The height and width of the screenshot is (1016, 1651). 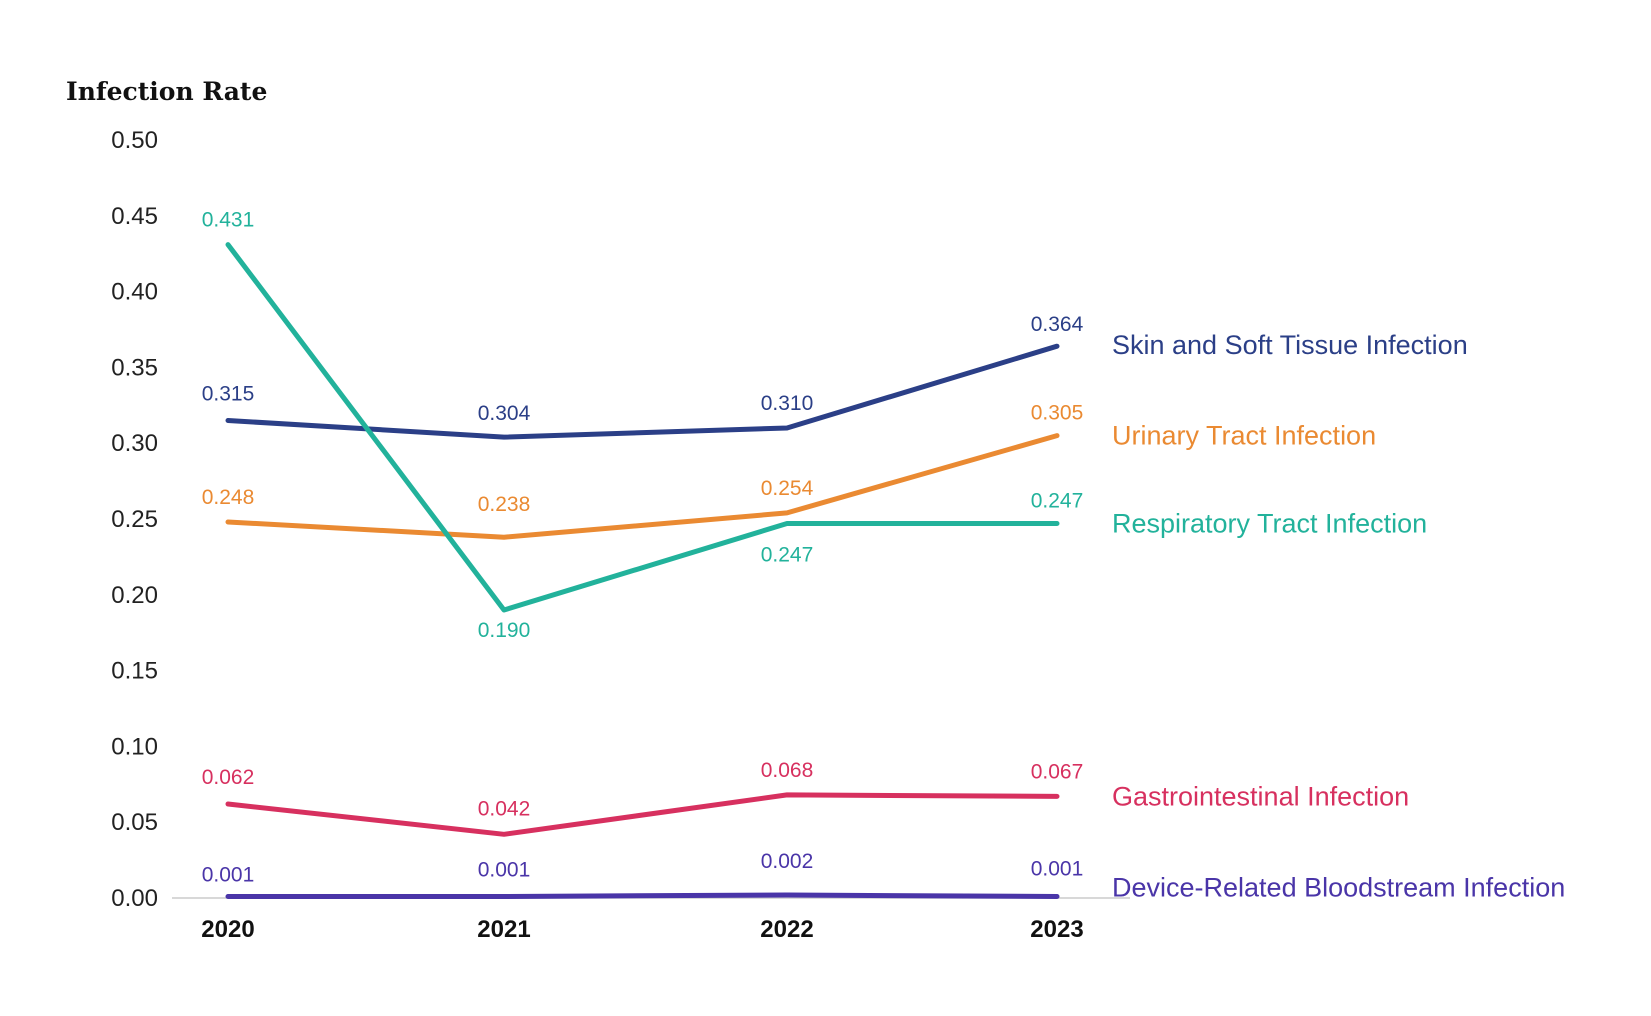 I want to click on data-label: 0.062, so click(x=228, y=777).